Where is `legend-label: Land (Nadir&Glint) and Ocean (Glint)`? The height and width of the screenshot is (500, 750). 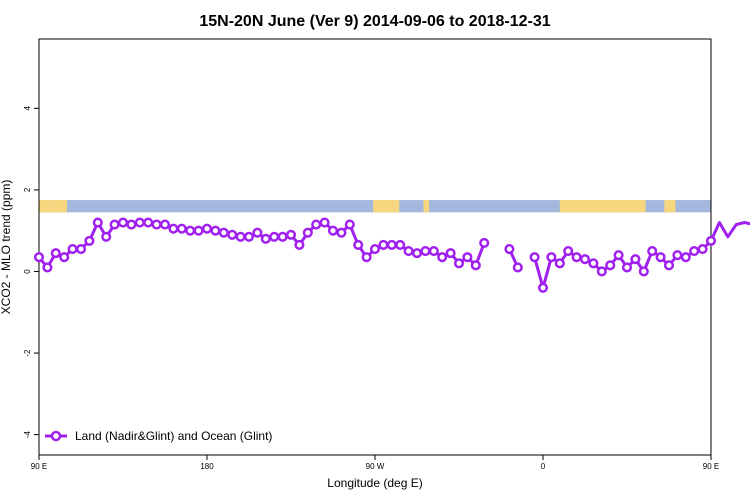
legend-label: Land (Nadir&Glint) and Ocean (Glint) is located at coordinates (173, 436).